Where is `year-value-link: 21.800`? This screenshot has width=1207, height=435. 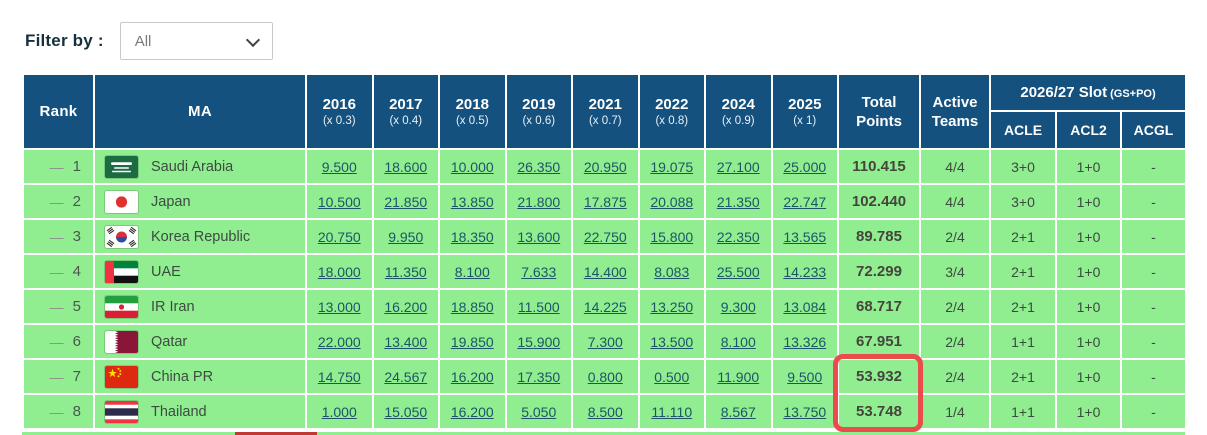
year-value-link: 21.800 is located at coordinates (539, 201).